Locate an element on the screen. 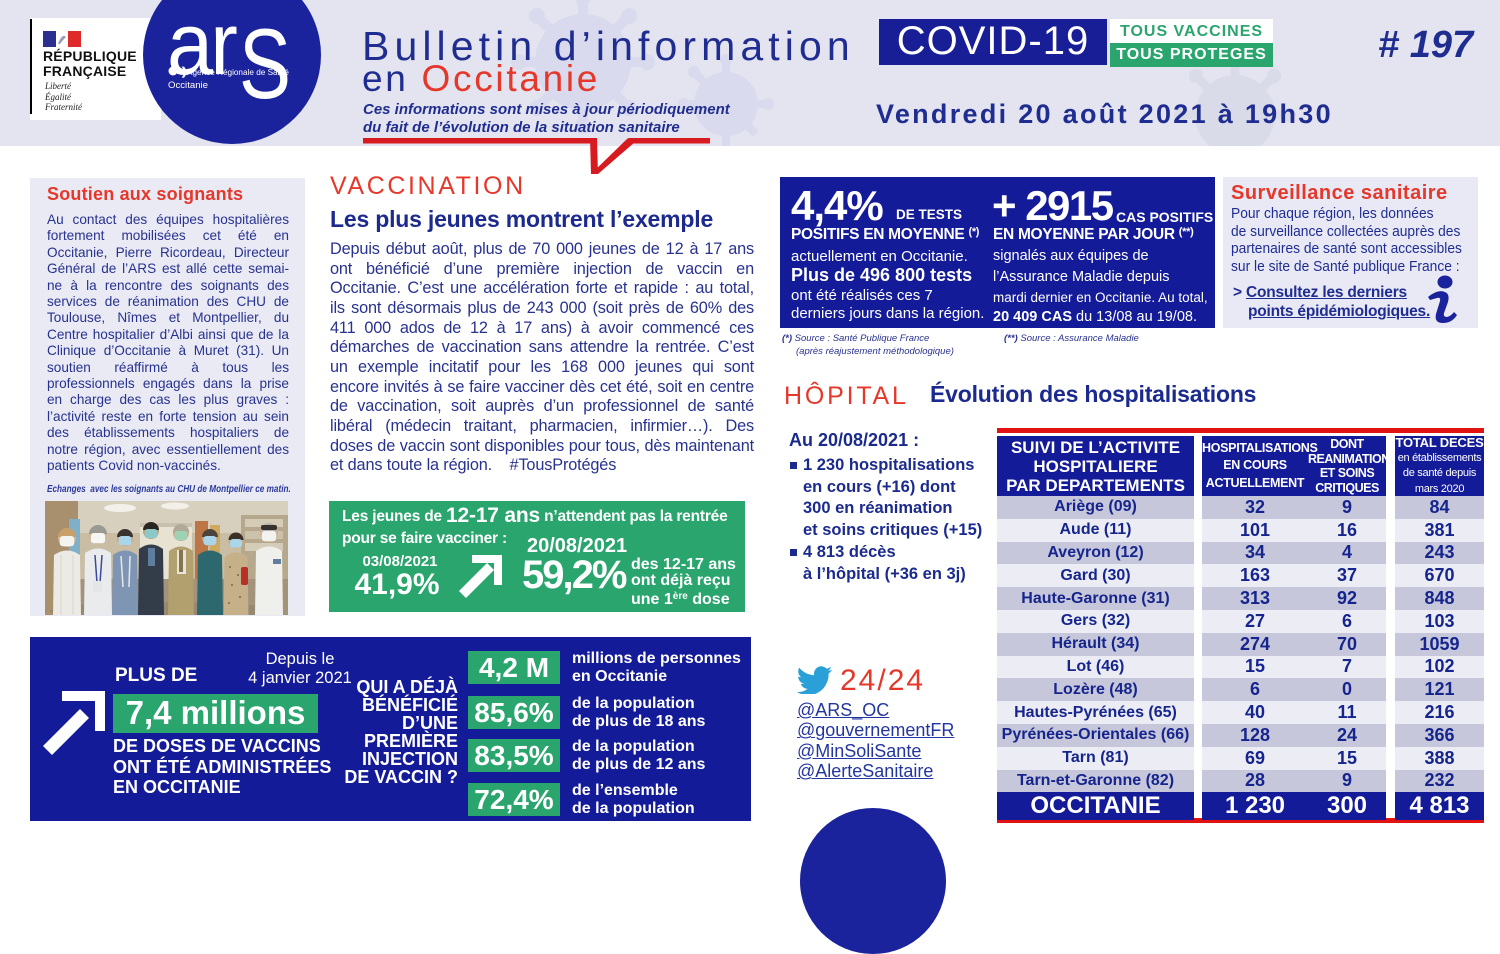  svg-text: S is located at coordinates (265, 63).